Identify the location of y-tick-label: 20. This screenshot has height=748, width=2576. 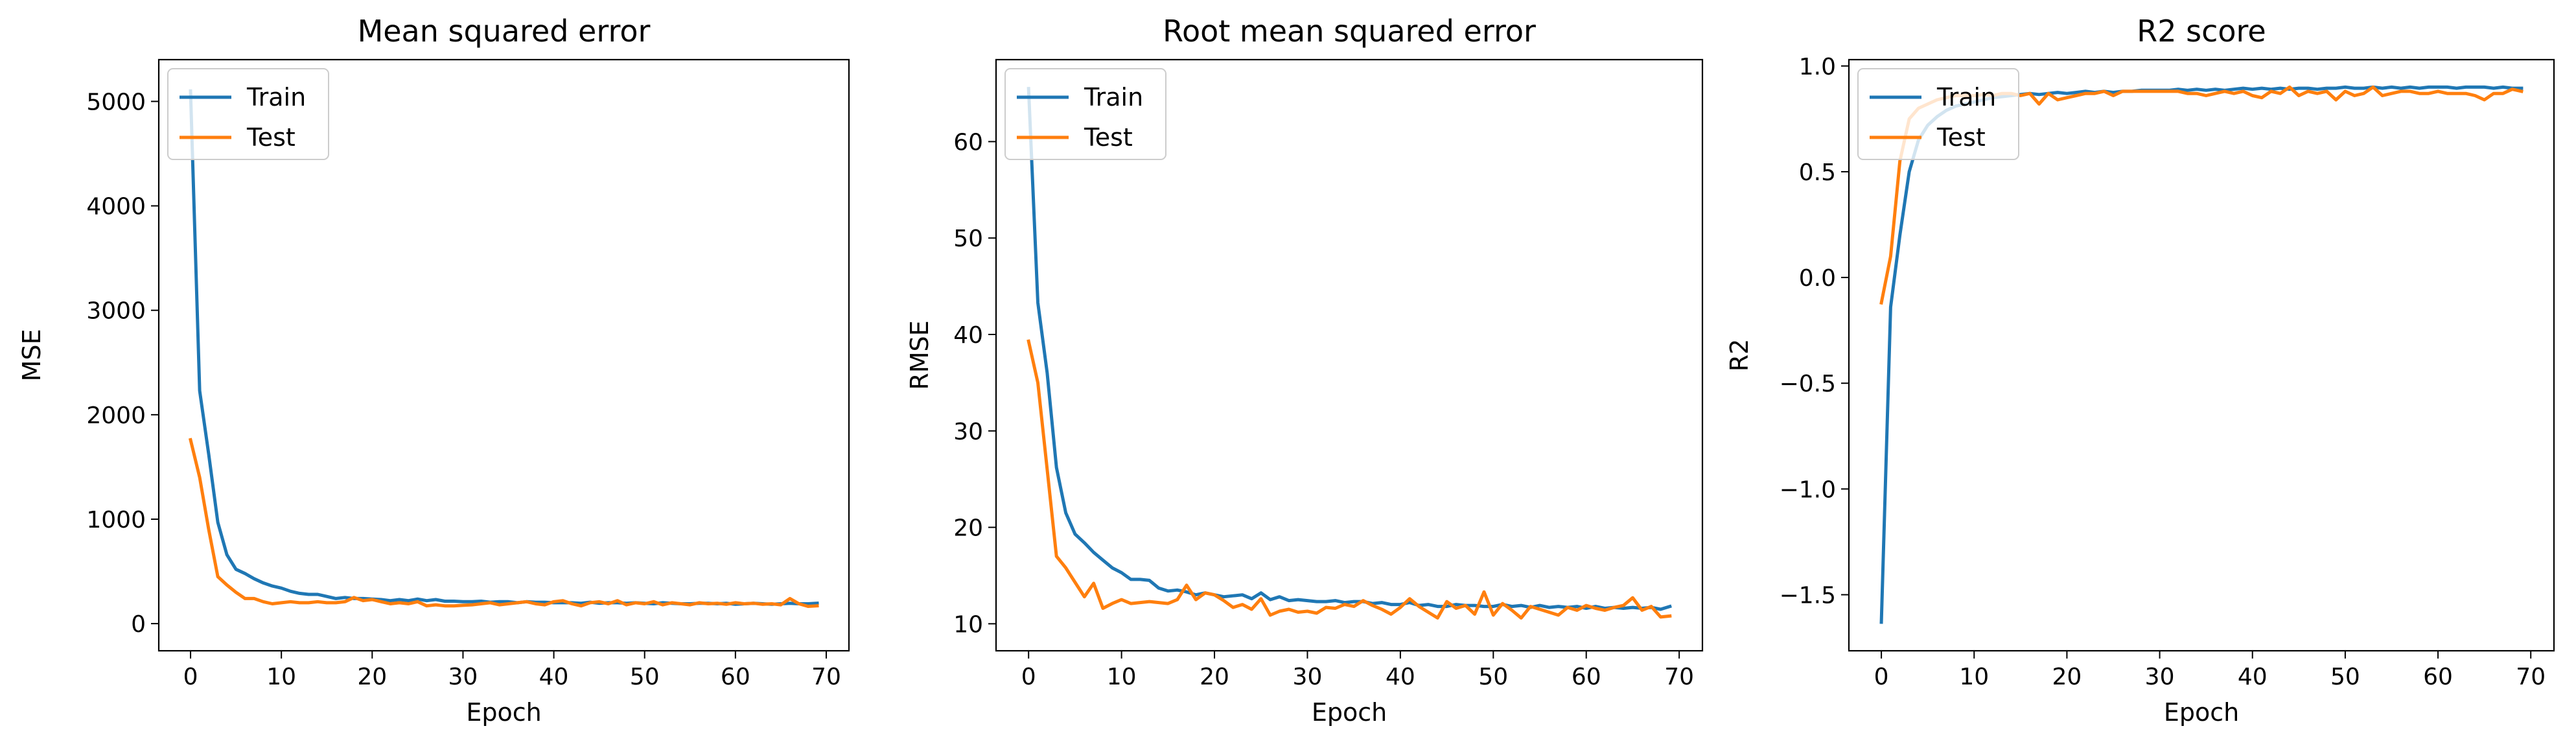
(968, 528).